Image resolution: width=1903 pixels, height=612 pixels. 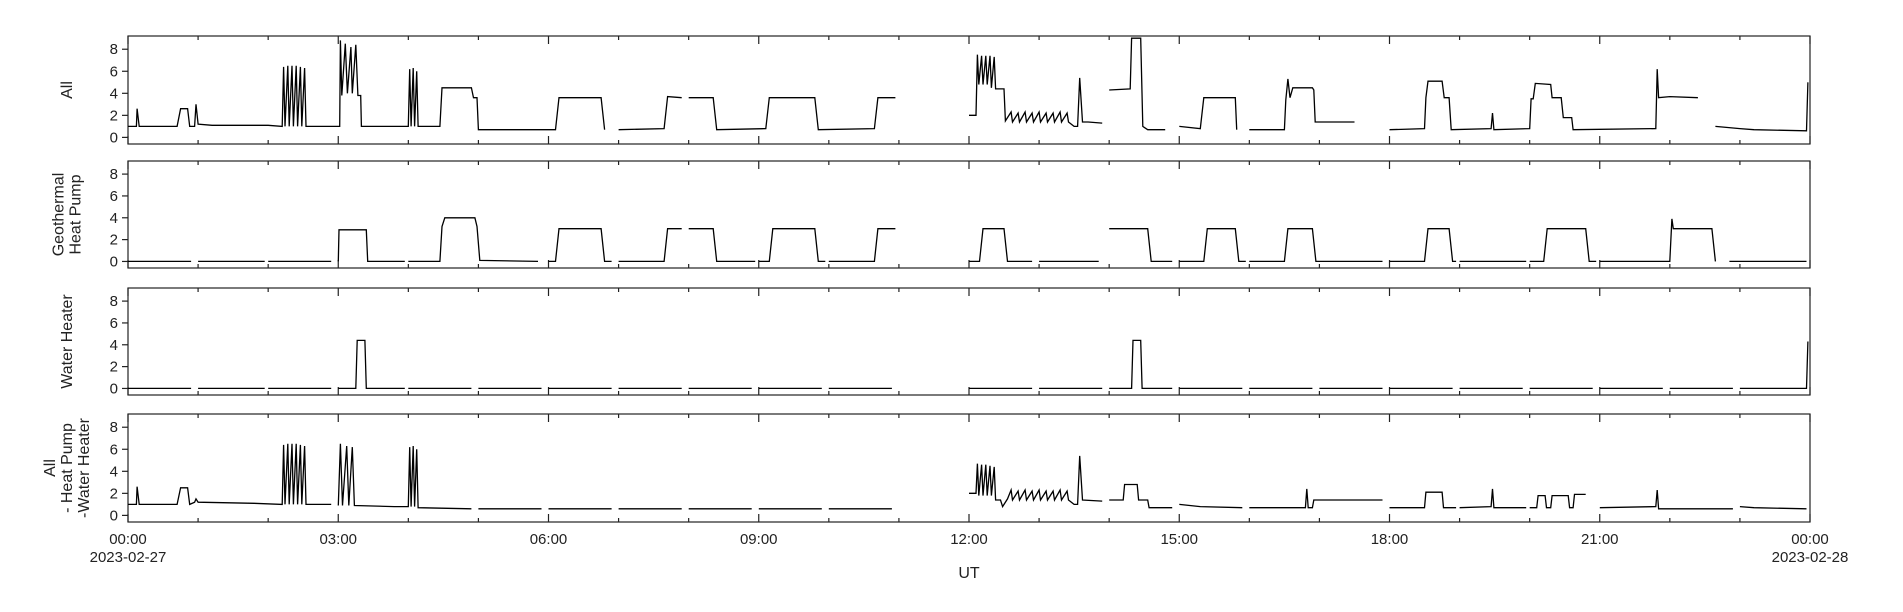 I want to click on x-date-label: 2023-02-28, so click(x=1810, y=557).